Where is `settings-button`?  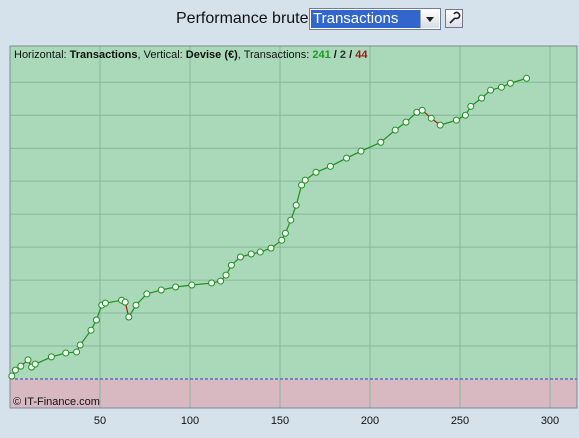 settings-button is located at coordinates (454, 18).